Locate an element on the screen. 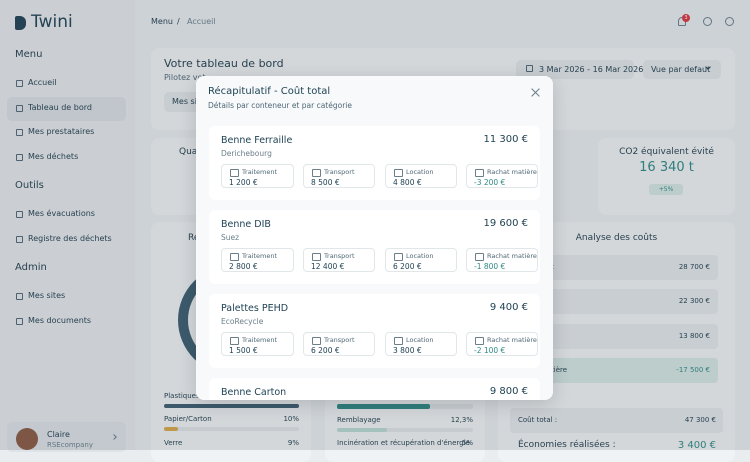  container-name: Benne Carton is located at coordinates (254, 392).